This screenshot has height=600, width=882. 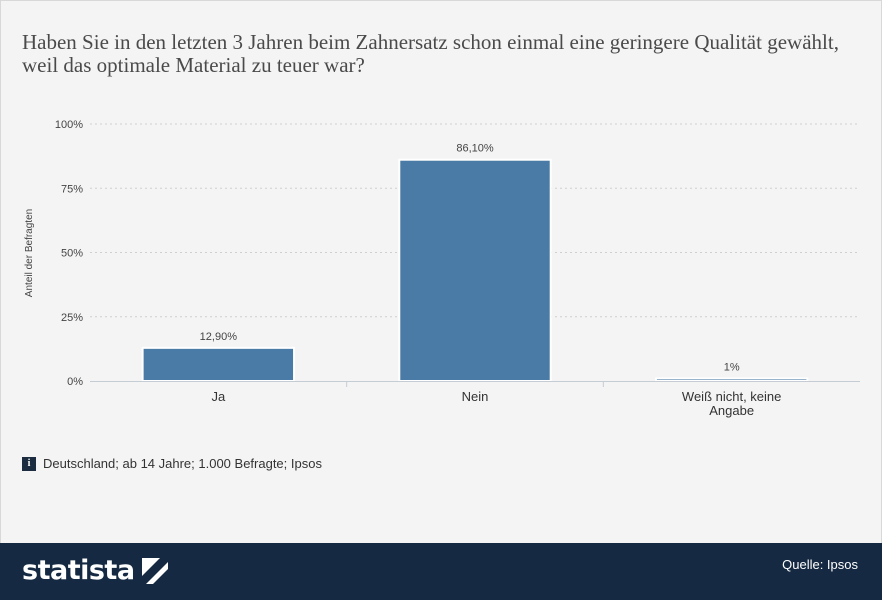 What do you see at coordinates (78, 570) in the screenshot?
I see `brand-name: statista` at bounding box center [78, 570].